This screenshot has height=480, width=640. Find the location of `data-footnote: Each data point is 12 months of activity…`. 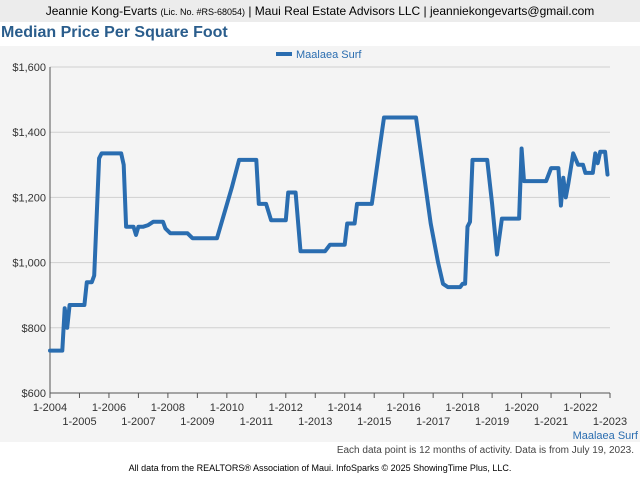

data-footnote: Each data point is 12 months of activity… is located at coordinates (485, 450).